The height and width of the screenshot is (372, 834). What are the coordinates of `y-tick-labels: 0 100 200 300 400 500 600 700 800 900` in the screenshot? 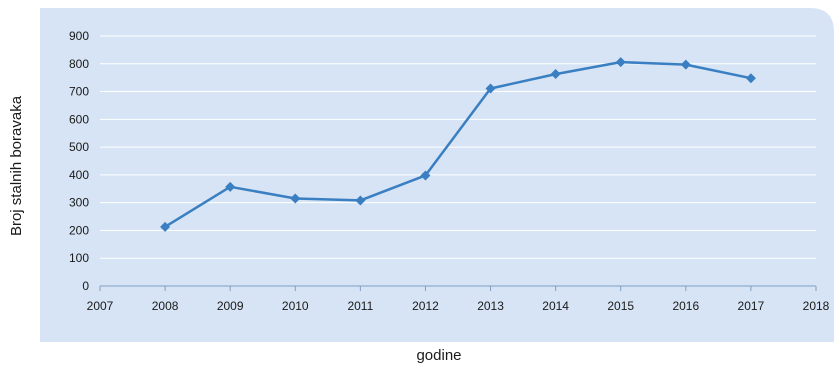 It's located at (79, 161).